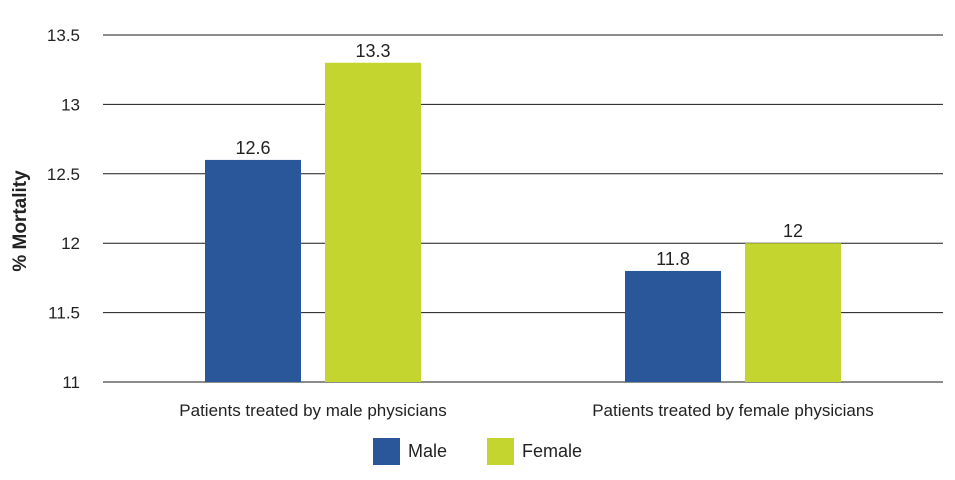 This screenshot has height=480, width=955. Describe the element at coordinates (733, 410) in the screenshot. I see `category-label: Patients treated by female physicians` at that location.